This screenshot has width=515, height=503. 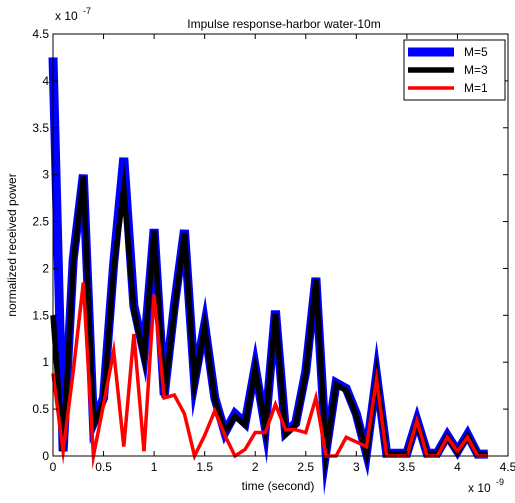 What do you see at coordinates (283, 24) in the screenshot?
I see `chart-title: Impulse response-harbor water-10m` at bounding box center [283, 24].